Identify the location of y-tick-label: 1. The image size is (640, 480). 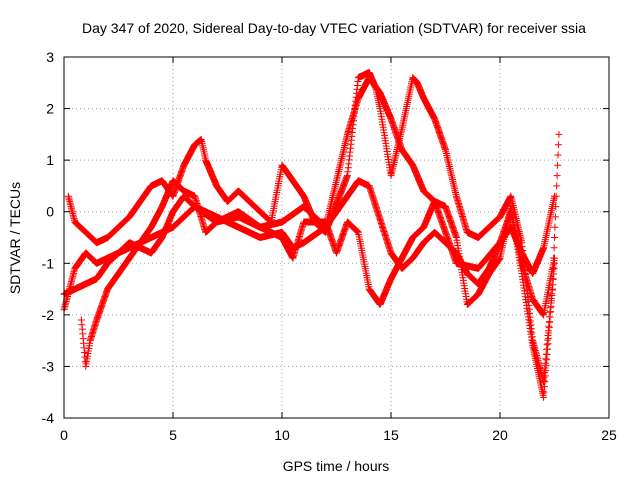
(50, 160).